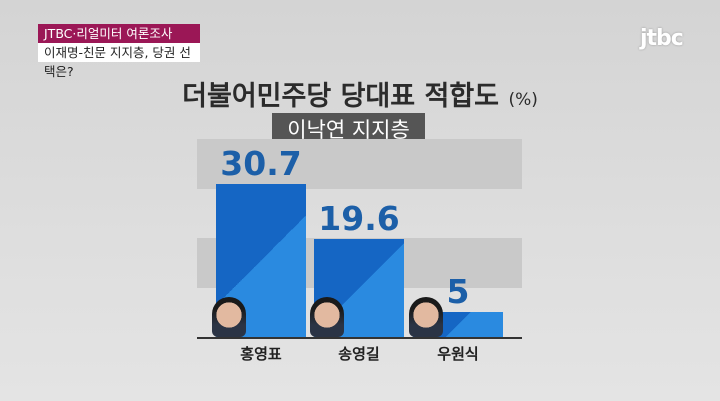 Image resolution: width=720 pixels, height=401 pixels. I want to click on value-label: 19.6, so click(359, 219).